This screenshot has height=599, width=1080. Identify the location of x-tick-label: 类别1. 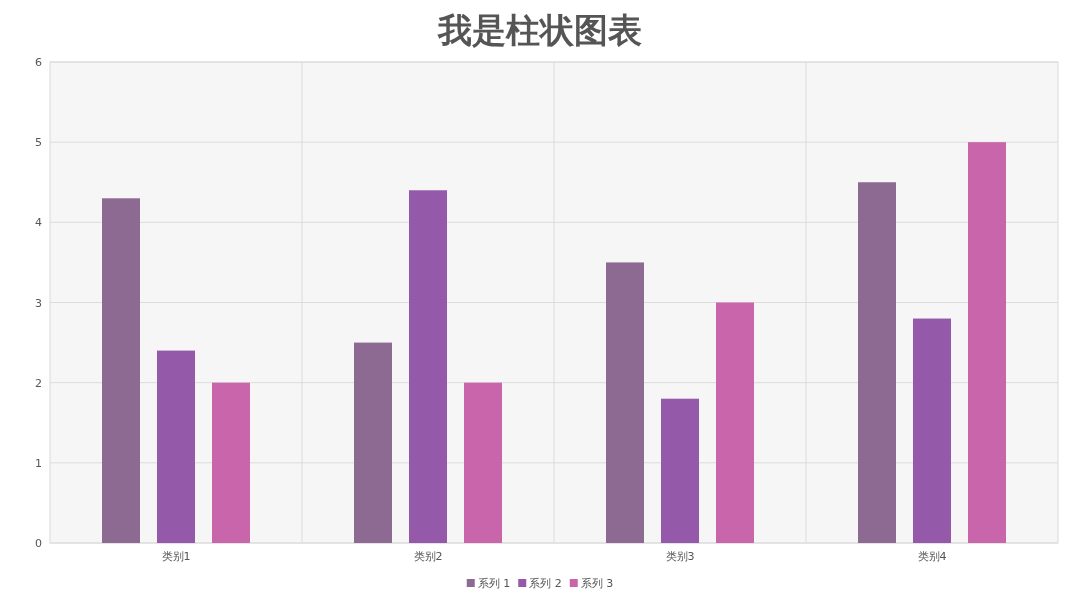
(176, 556).